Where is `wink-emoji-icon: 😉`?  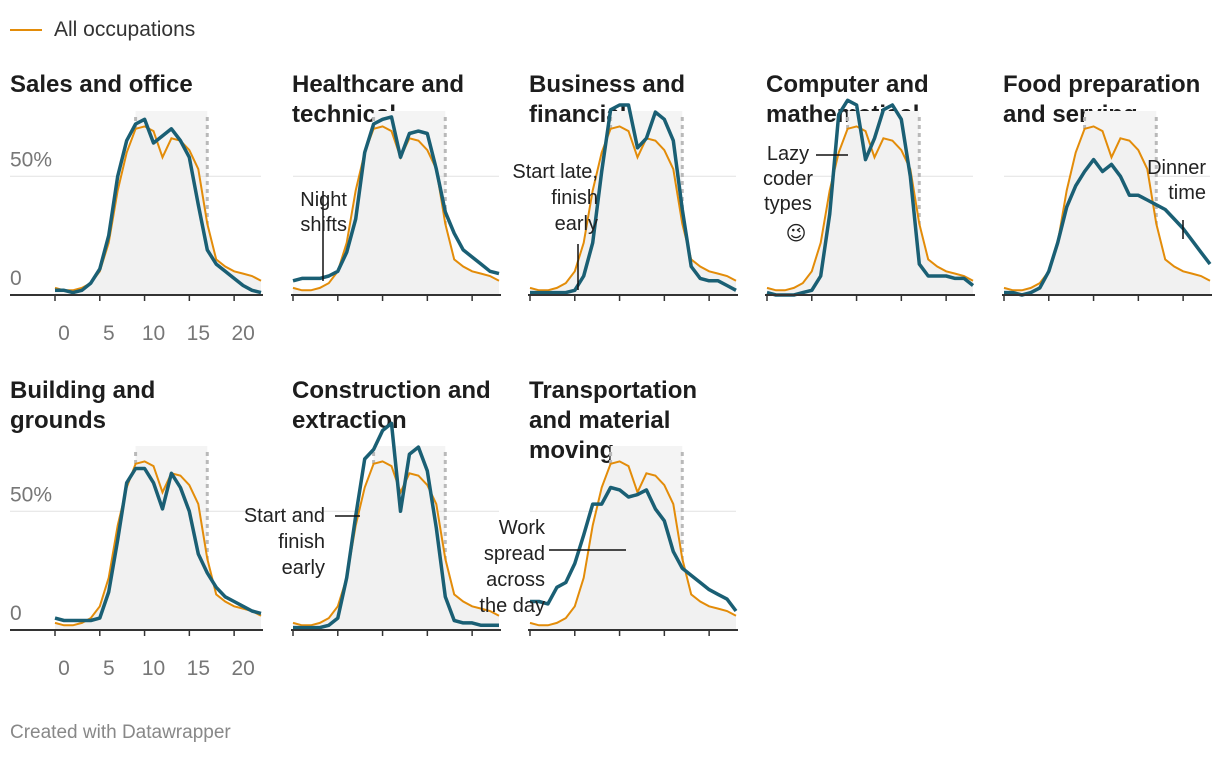
wink-emoji-icon: 😉 is located at coordinates (796, 234).